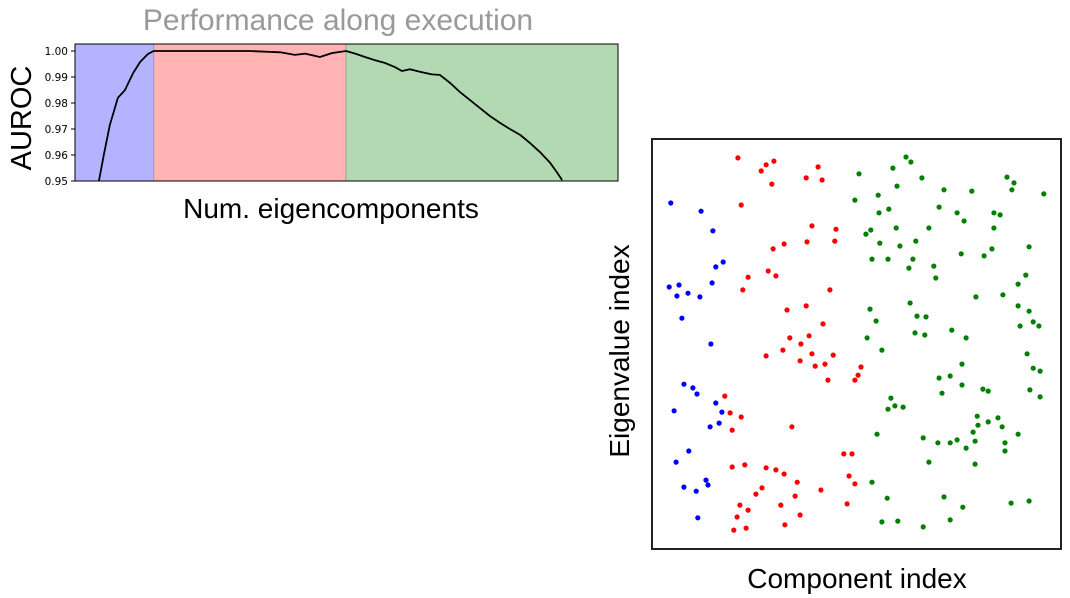 The width and height of the screenshot is (1070, 598). What do you see at coordinates (57, 156) in the screenshot?
I see `ytick-label: 0.96` at bounding box center [57, 156].